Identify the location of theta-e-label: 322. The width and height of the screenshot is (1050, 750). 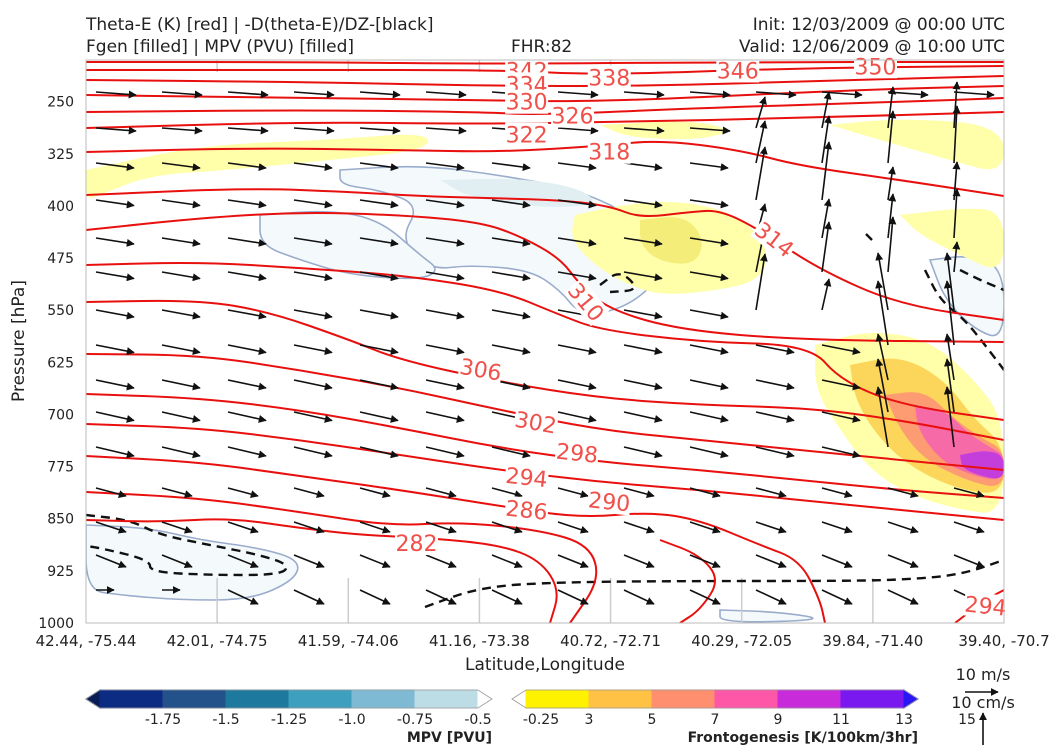
(527, 135).